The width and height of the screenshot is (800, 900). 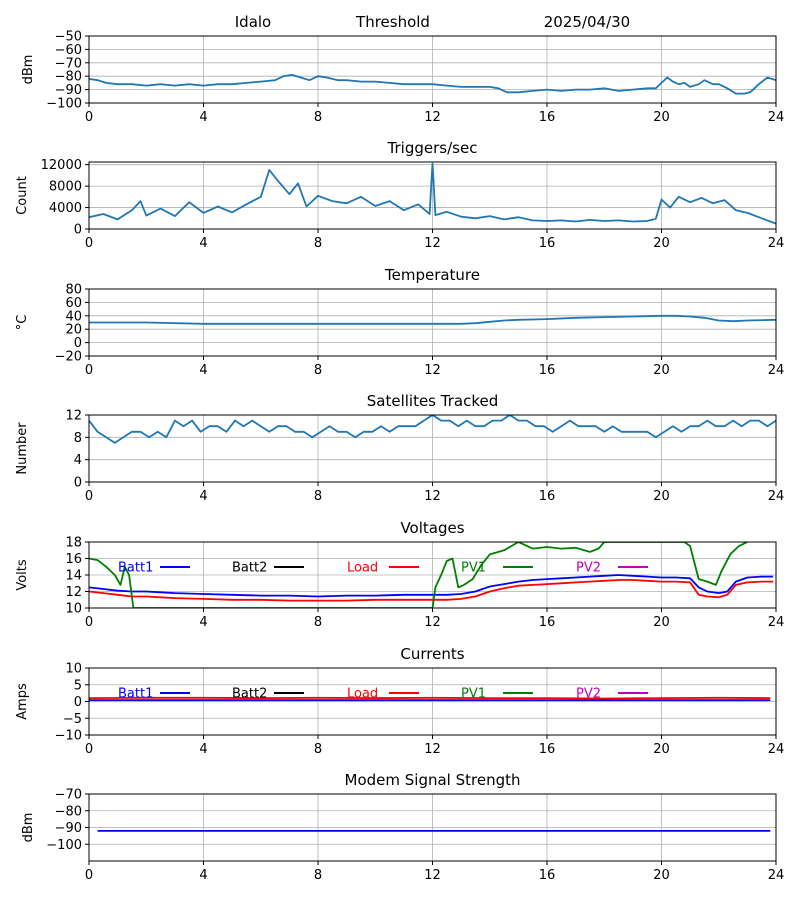 I want to click on currents-ytick-label: −10, so click(x=68, y=736).